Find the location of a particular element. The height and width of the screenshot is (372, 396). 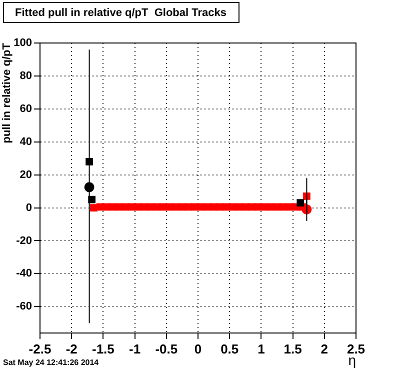

x-tick-label: 1.5 is located at coordinates (293, 348).